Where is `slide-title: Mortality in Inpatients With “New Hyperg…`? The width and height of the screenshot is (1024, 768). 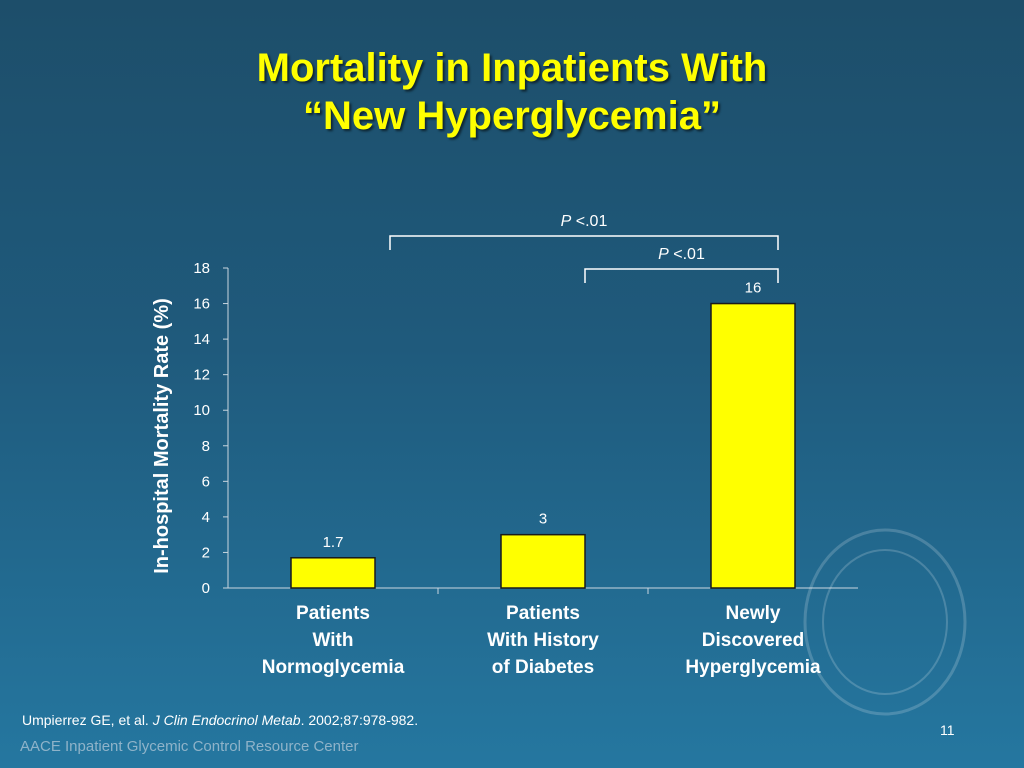 slide-title: Mortality in Inpatients With “New Hyperg… is located at coordinates (512, 92).